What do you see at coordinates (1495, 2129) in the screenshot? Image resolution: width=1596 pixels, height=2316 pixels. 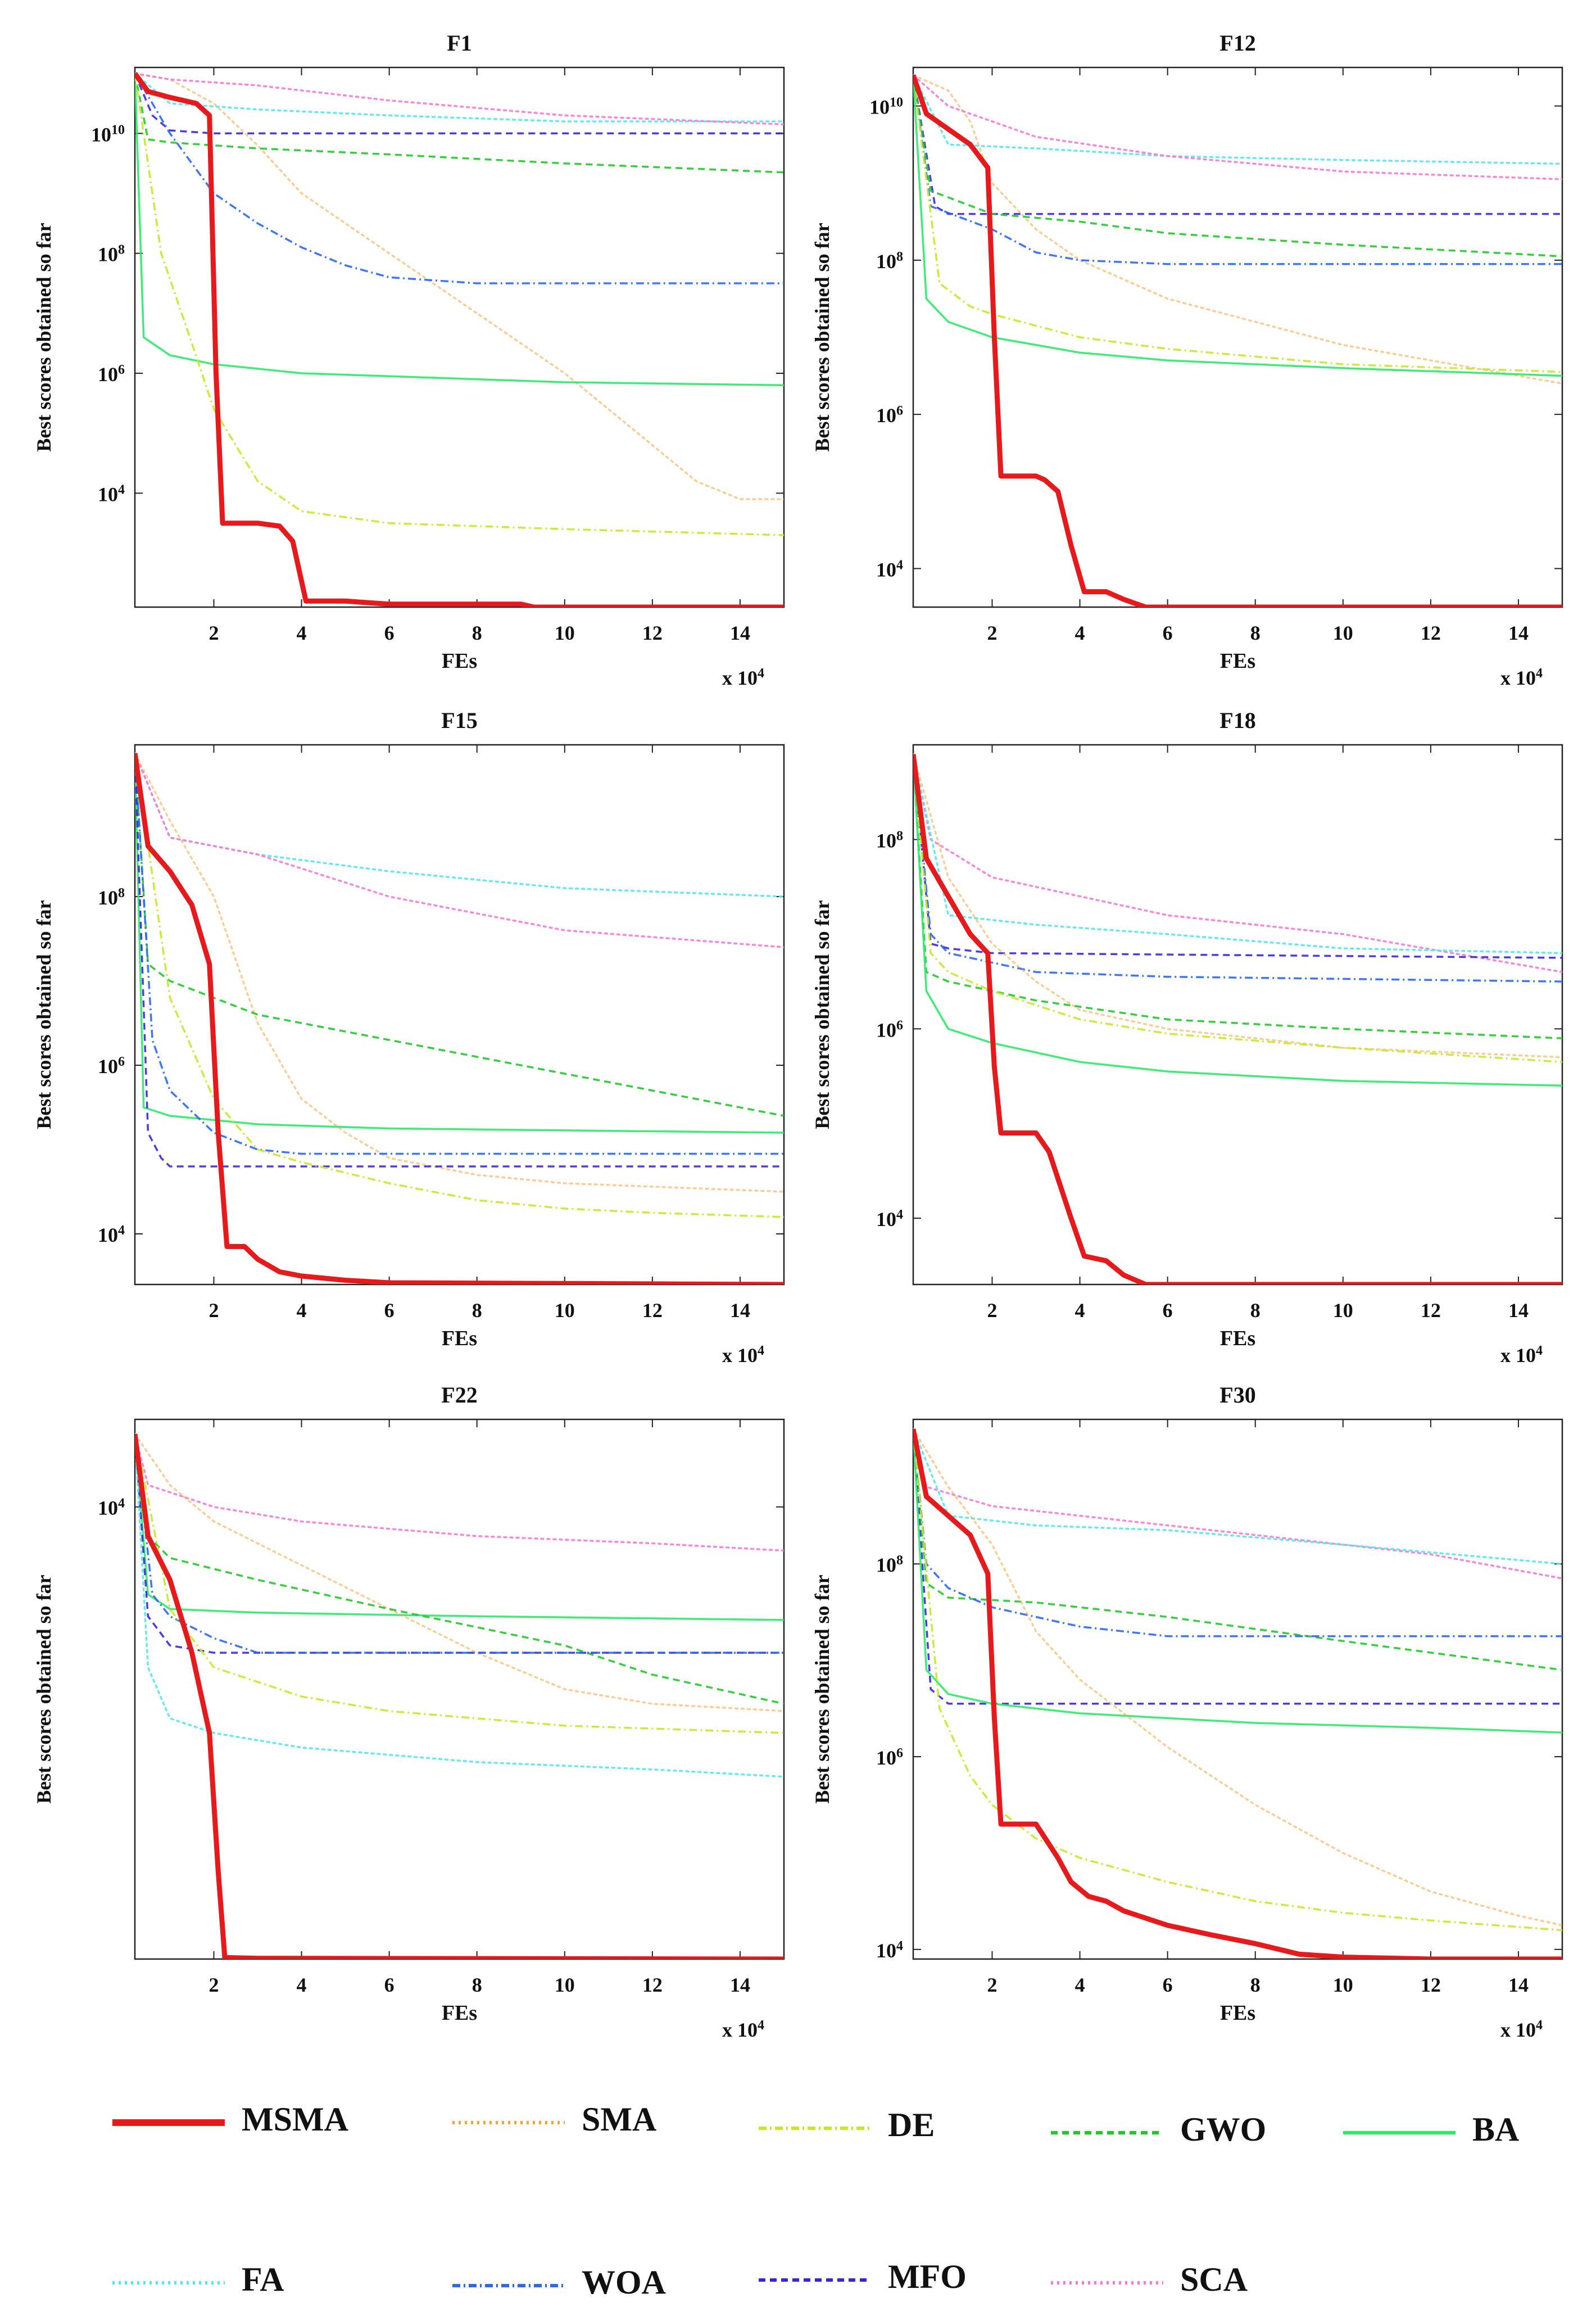 I see `legend-label: BA` at bounding box center [1495, 2129].